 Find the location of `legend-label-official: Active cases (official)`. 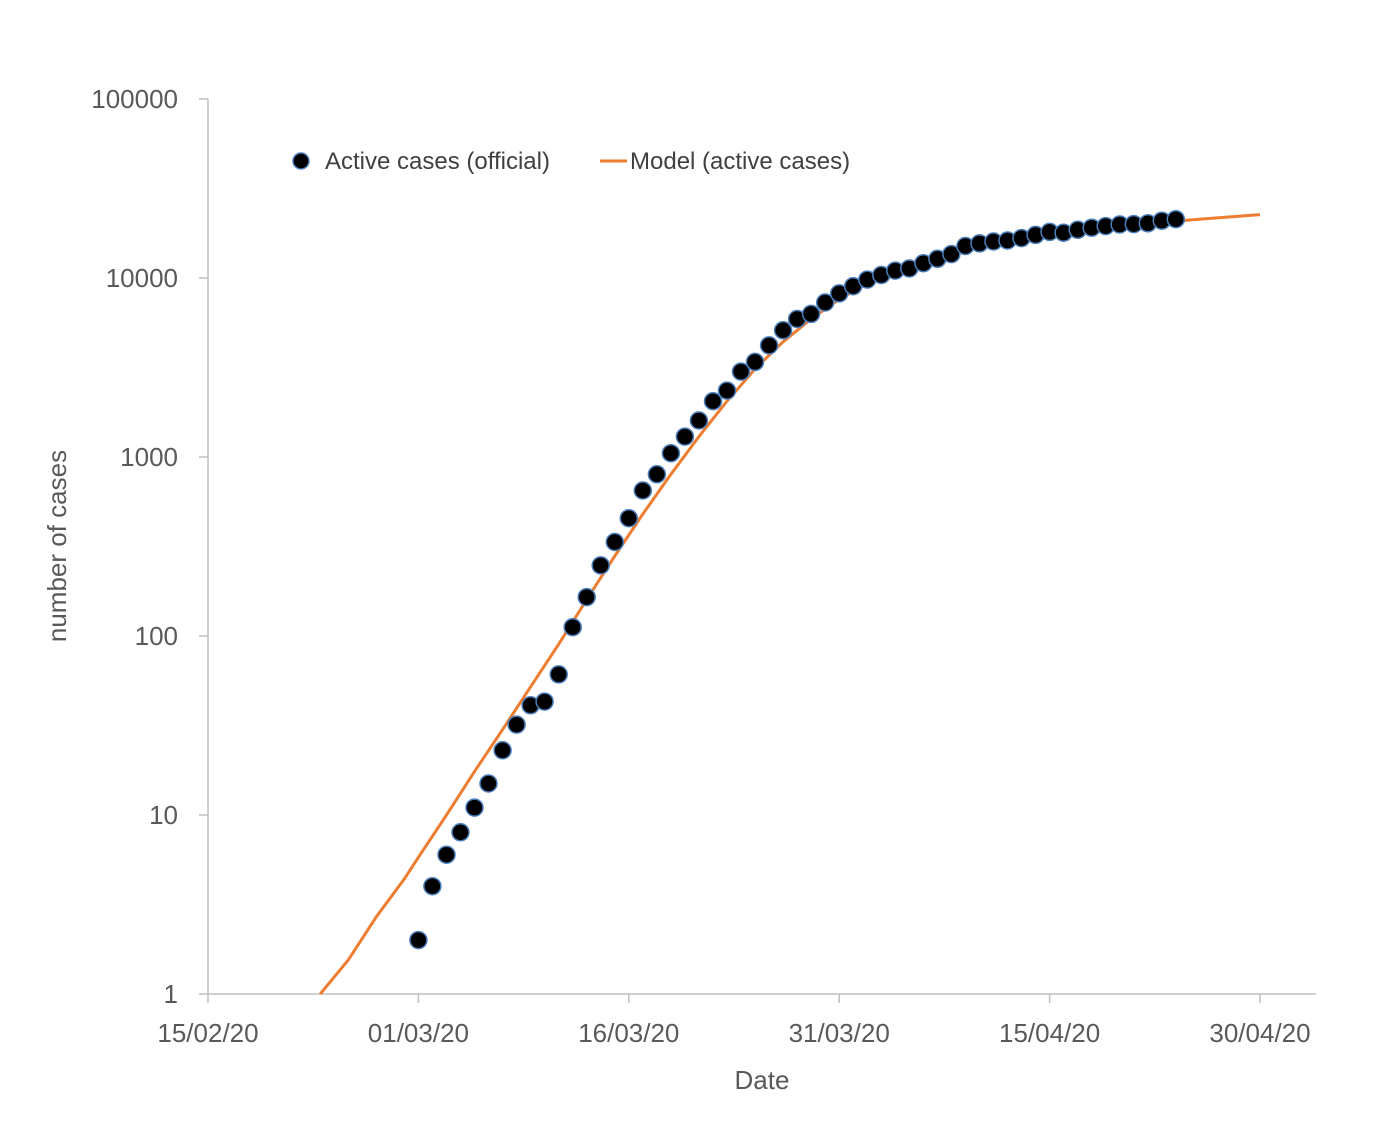

legend-label-official: Active cases (official) is located at coordinates (437, 161).